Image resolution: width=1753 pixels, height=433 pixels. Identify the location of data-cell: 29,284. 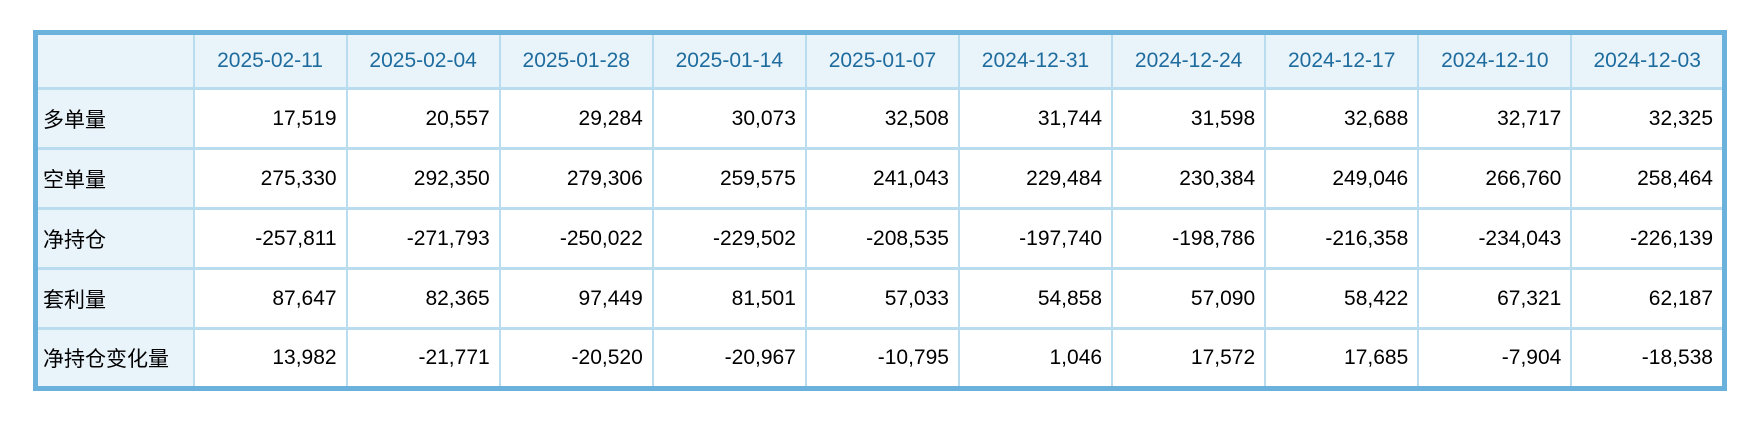
(576, 118).